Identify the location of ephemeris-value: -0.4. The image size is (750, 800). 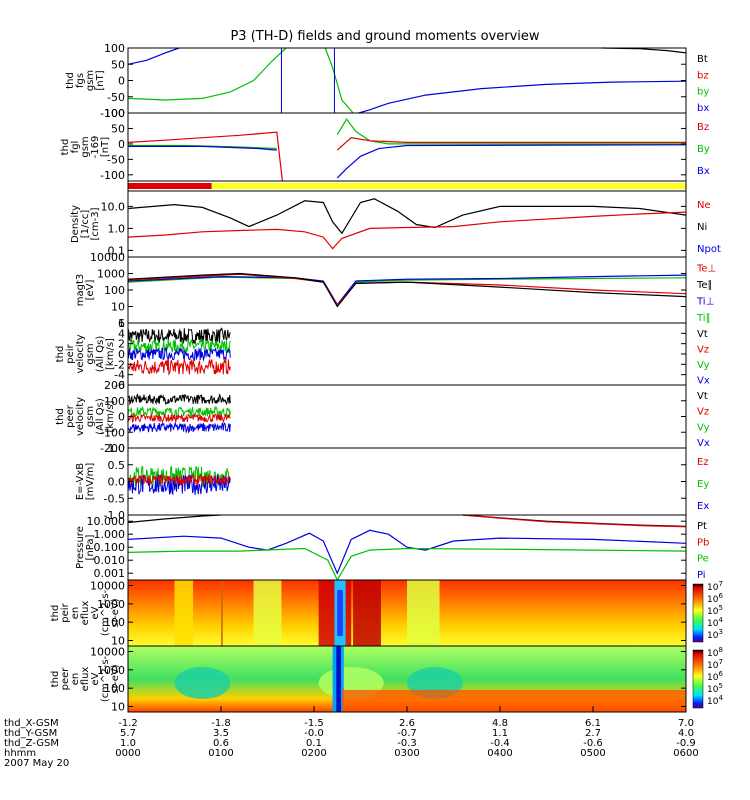
(500, 743).